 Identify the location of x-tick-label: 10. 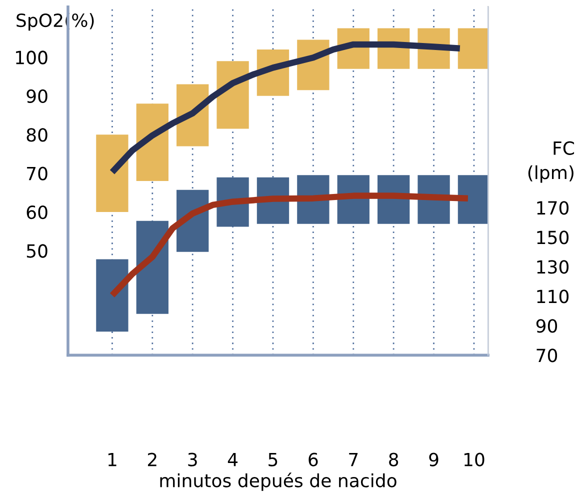
(474, 459).